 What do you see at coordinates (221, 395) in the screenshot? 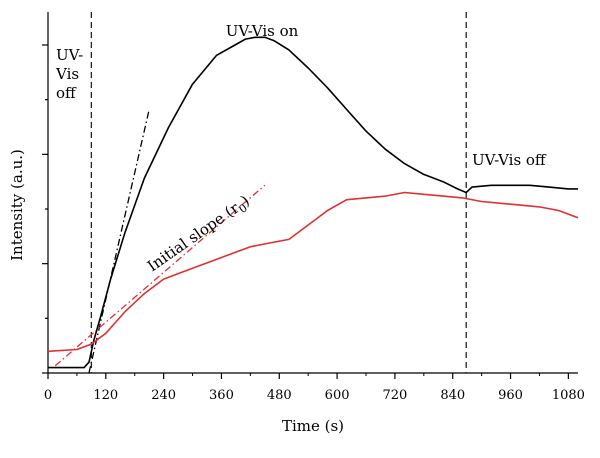
I see `x-tick-label: 360` at bounding box center [221, 395].